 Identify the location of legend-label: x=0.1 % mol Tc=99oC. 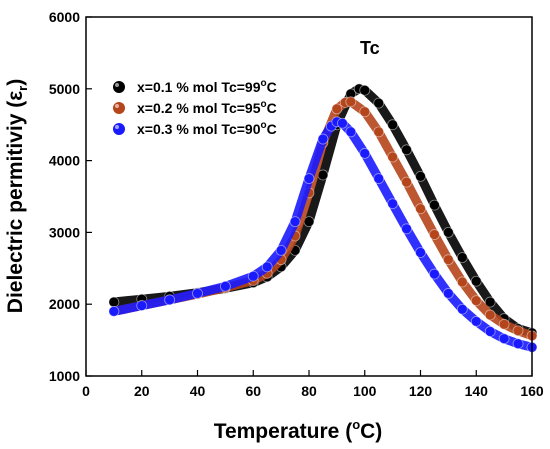
(207, 86).